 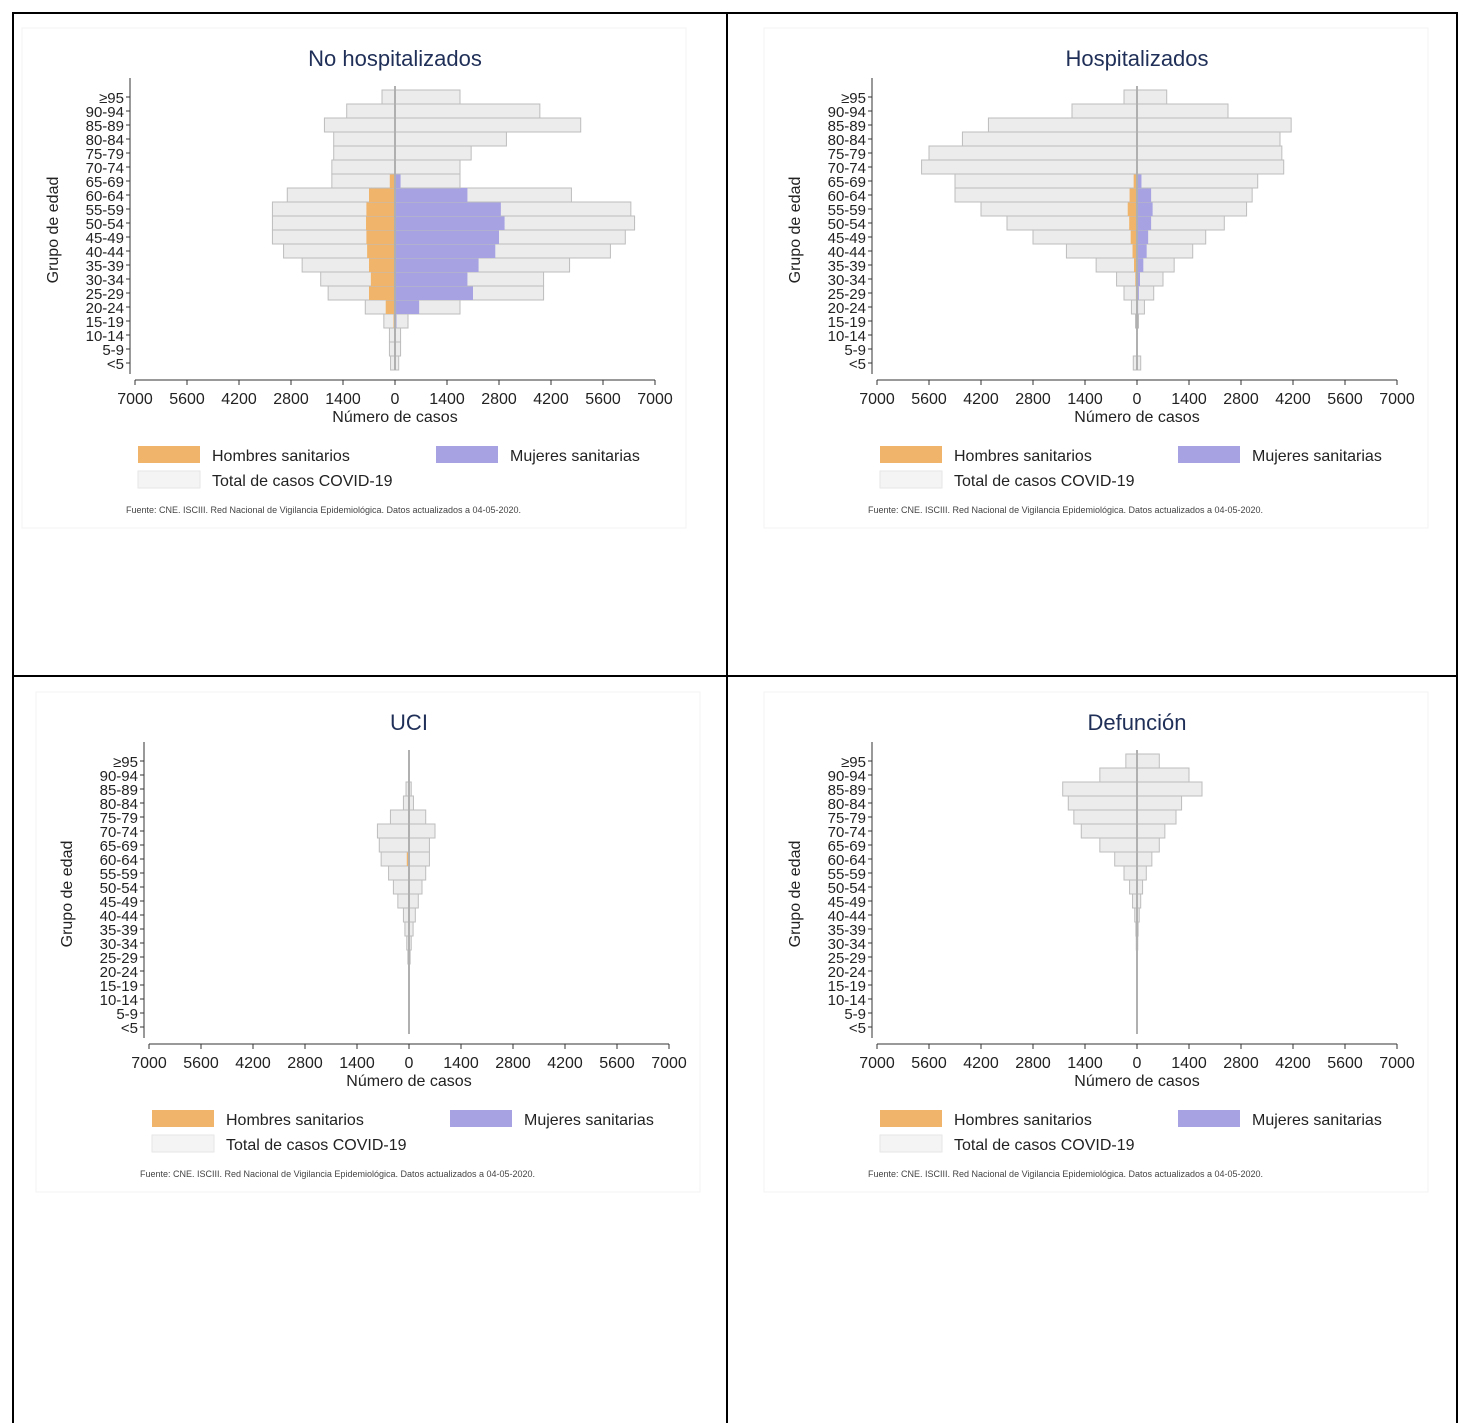 I want to click on age-tick-label: 30-34, so click(x=847, y=944).